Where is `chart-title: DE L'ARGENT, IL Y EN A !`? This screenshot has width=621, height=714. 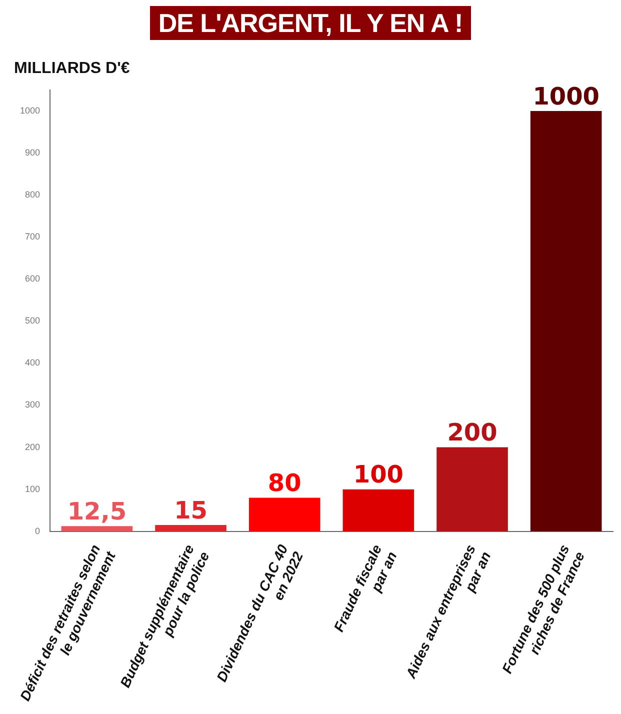
chart-title: DE L'ARGENT, IL Y EN A ! is located at coordinates (310, 23).